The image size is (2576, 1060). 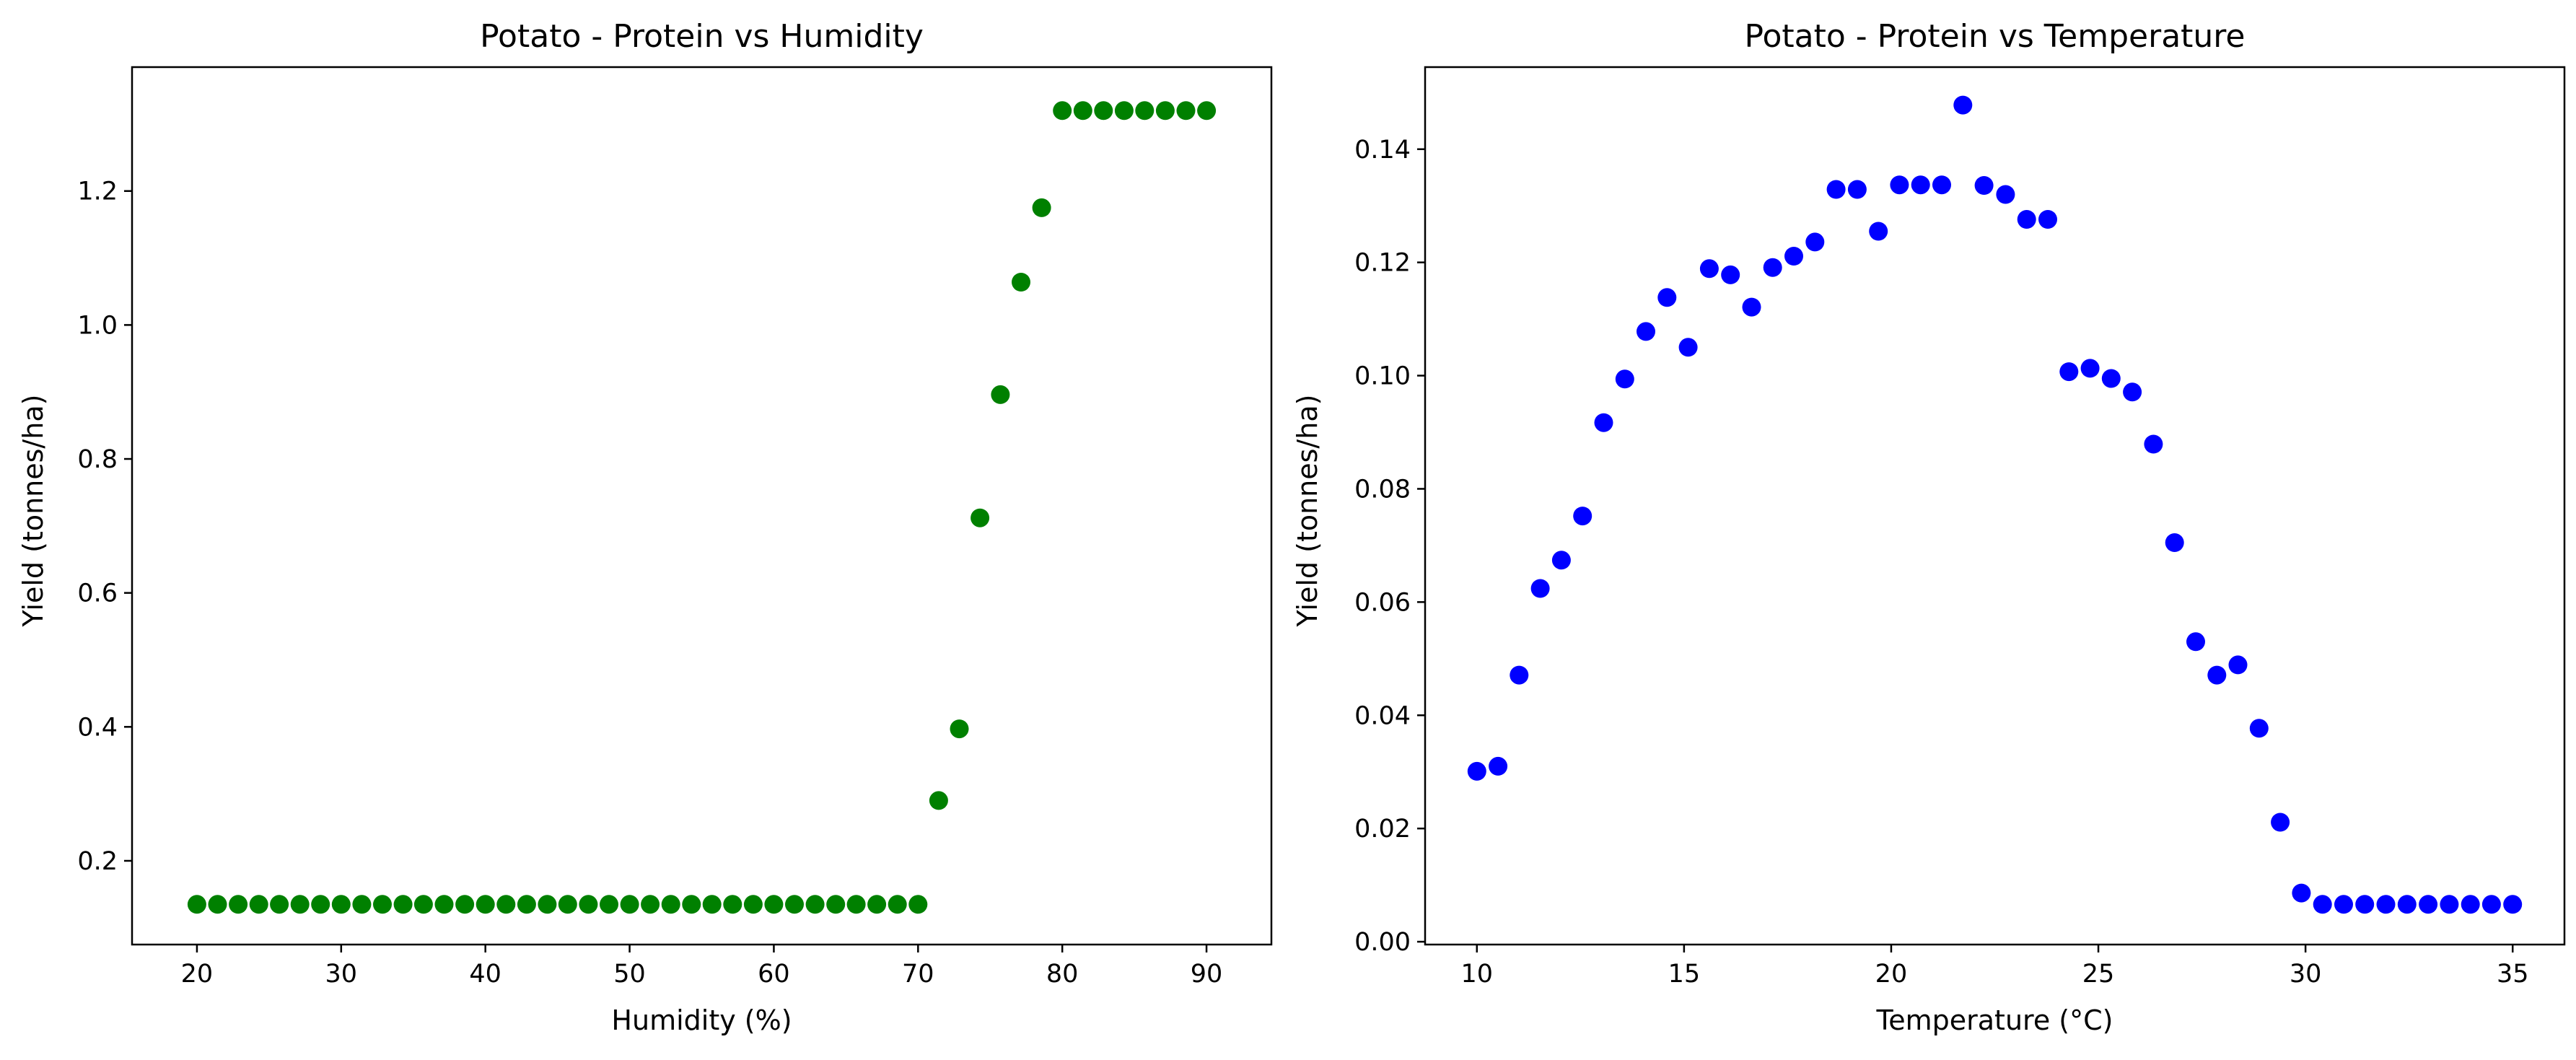 What do you see at coordinates (97, 861) in the screenshot?
I see `y-tick-label: 0.2` at bounding box center [97, 861].